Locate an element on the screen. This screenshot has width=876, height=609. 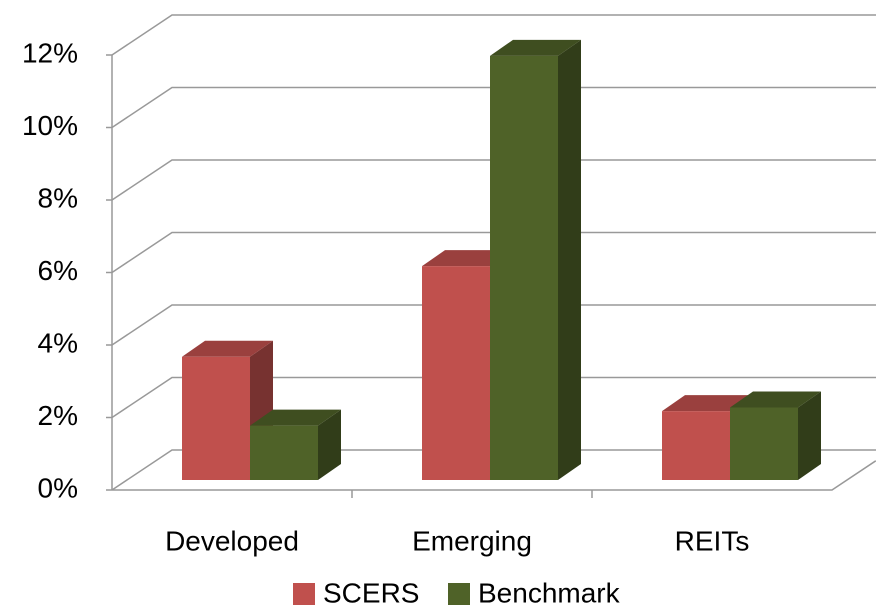
legend-label: Benchmark is located at coordinates (549, 592).